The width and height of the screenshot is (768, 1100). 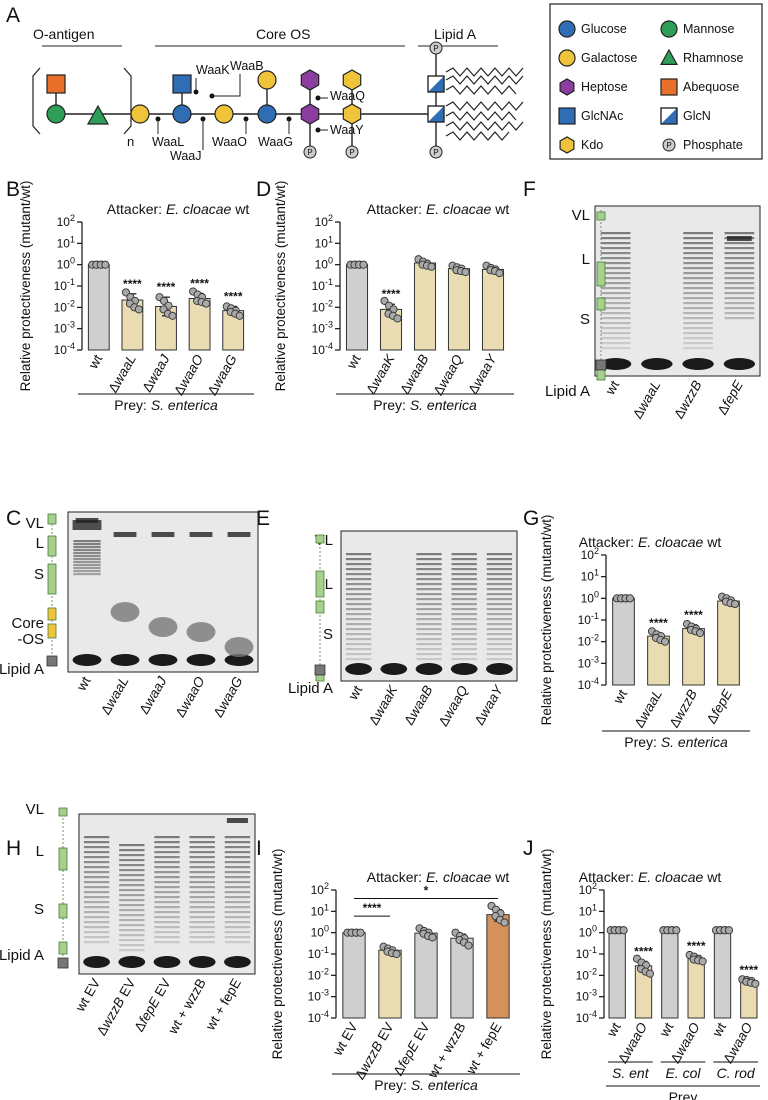 I want to click on legend-item, so click(x=567, y=87).